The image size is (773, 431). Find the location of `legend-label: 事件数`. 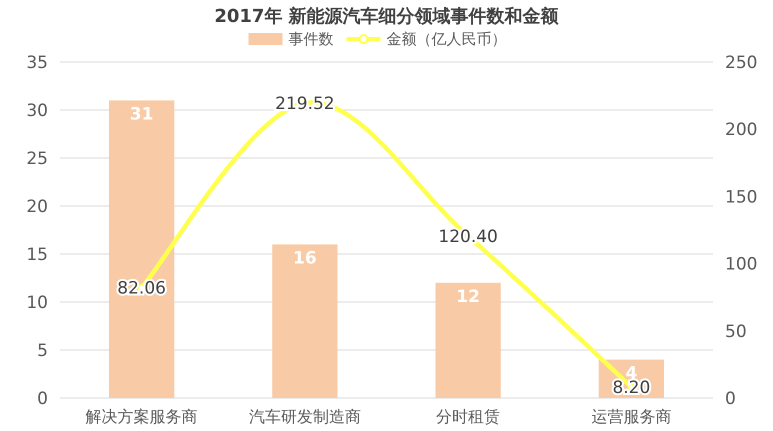

legend-label: 事件数 is located at coordinates (311, 39).